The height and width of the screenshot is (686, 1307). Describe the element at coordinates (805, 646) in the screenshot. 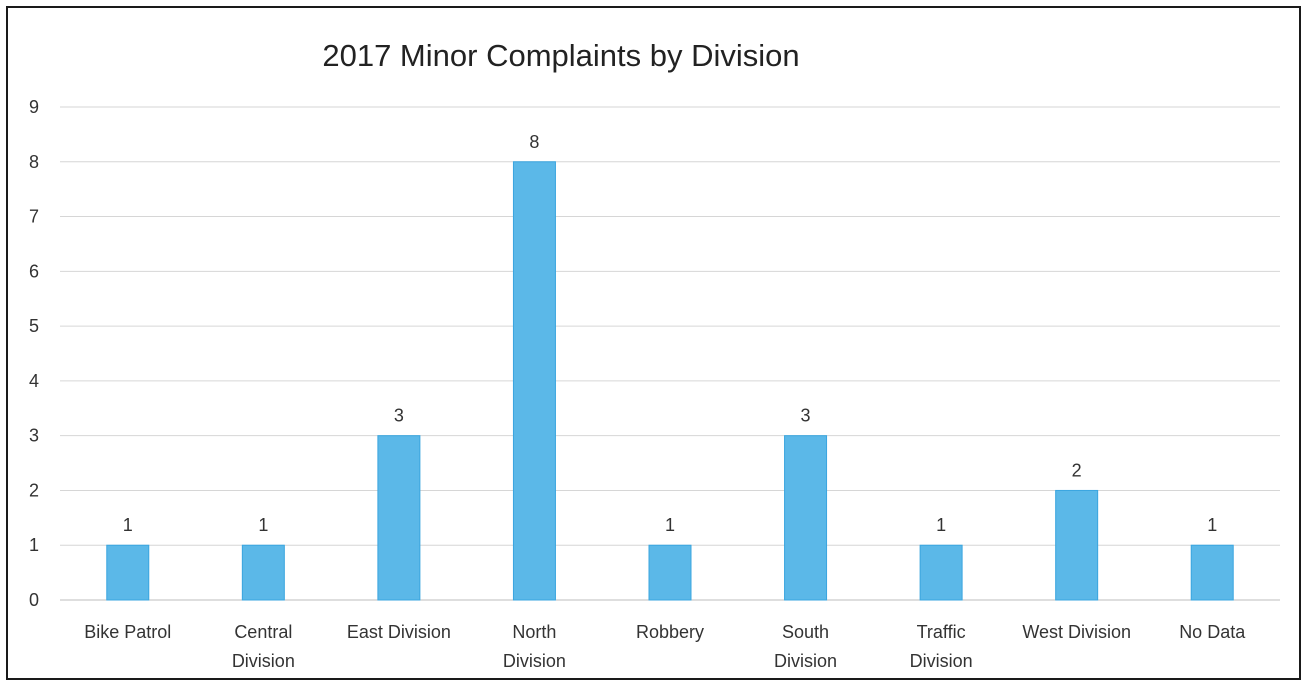

I see `x-category-label: South Division` at that location.